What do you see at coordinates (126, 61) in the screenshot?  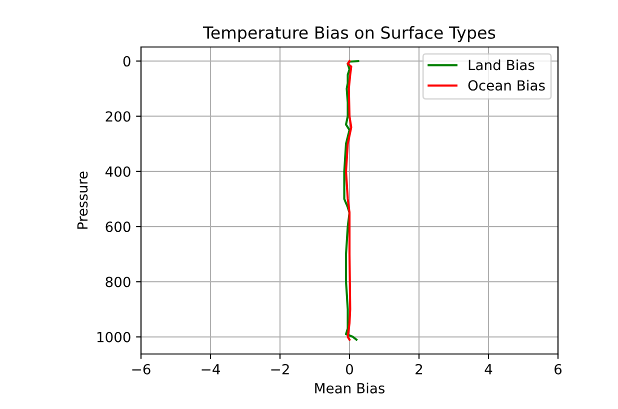 I see `y-tick-label: 0` at bounding box center [126, 61].